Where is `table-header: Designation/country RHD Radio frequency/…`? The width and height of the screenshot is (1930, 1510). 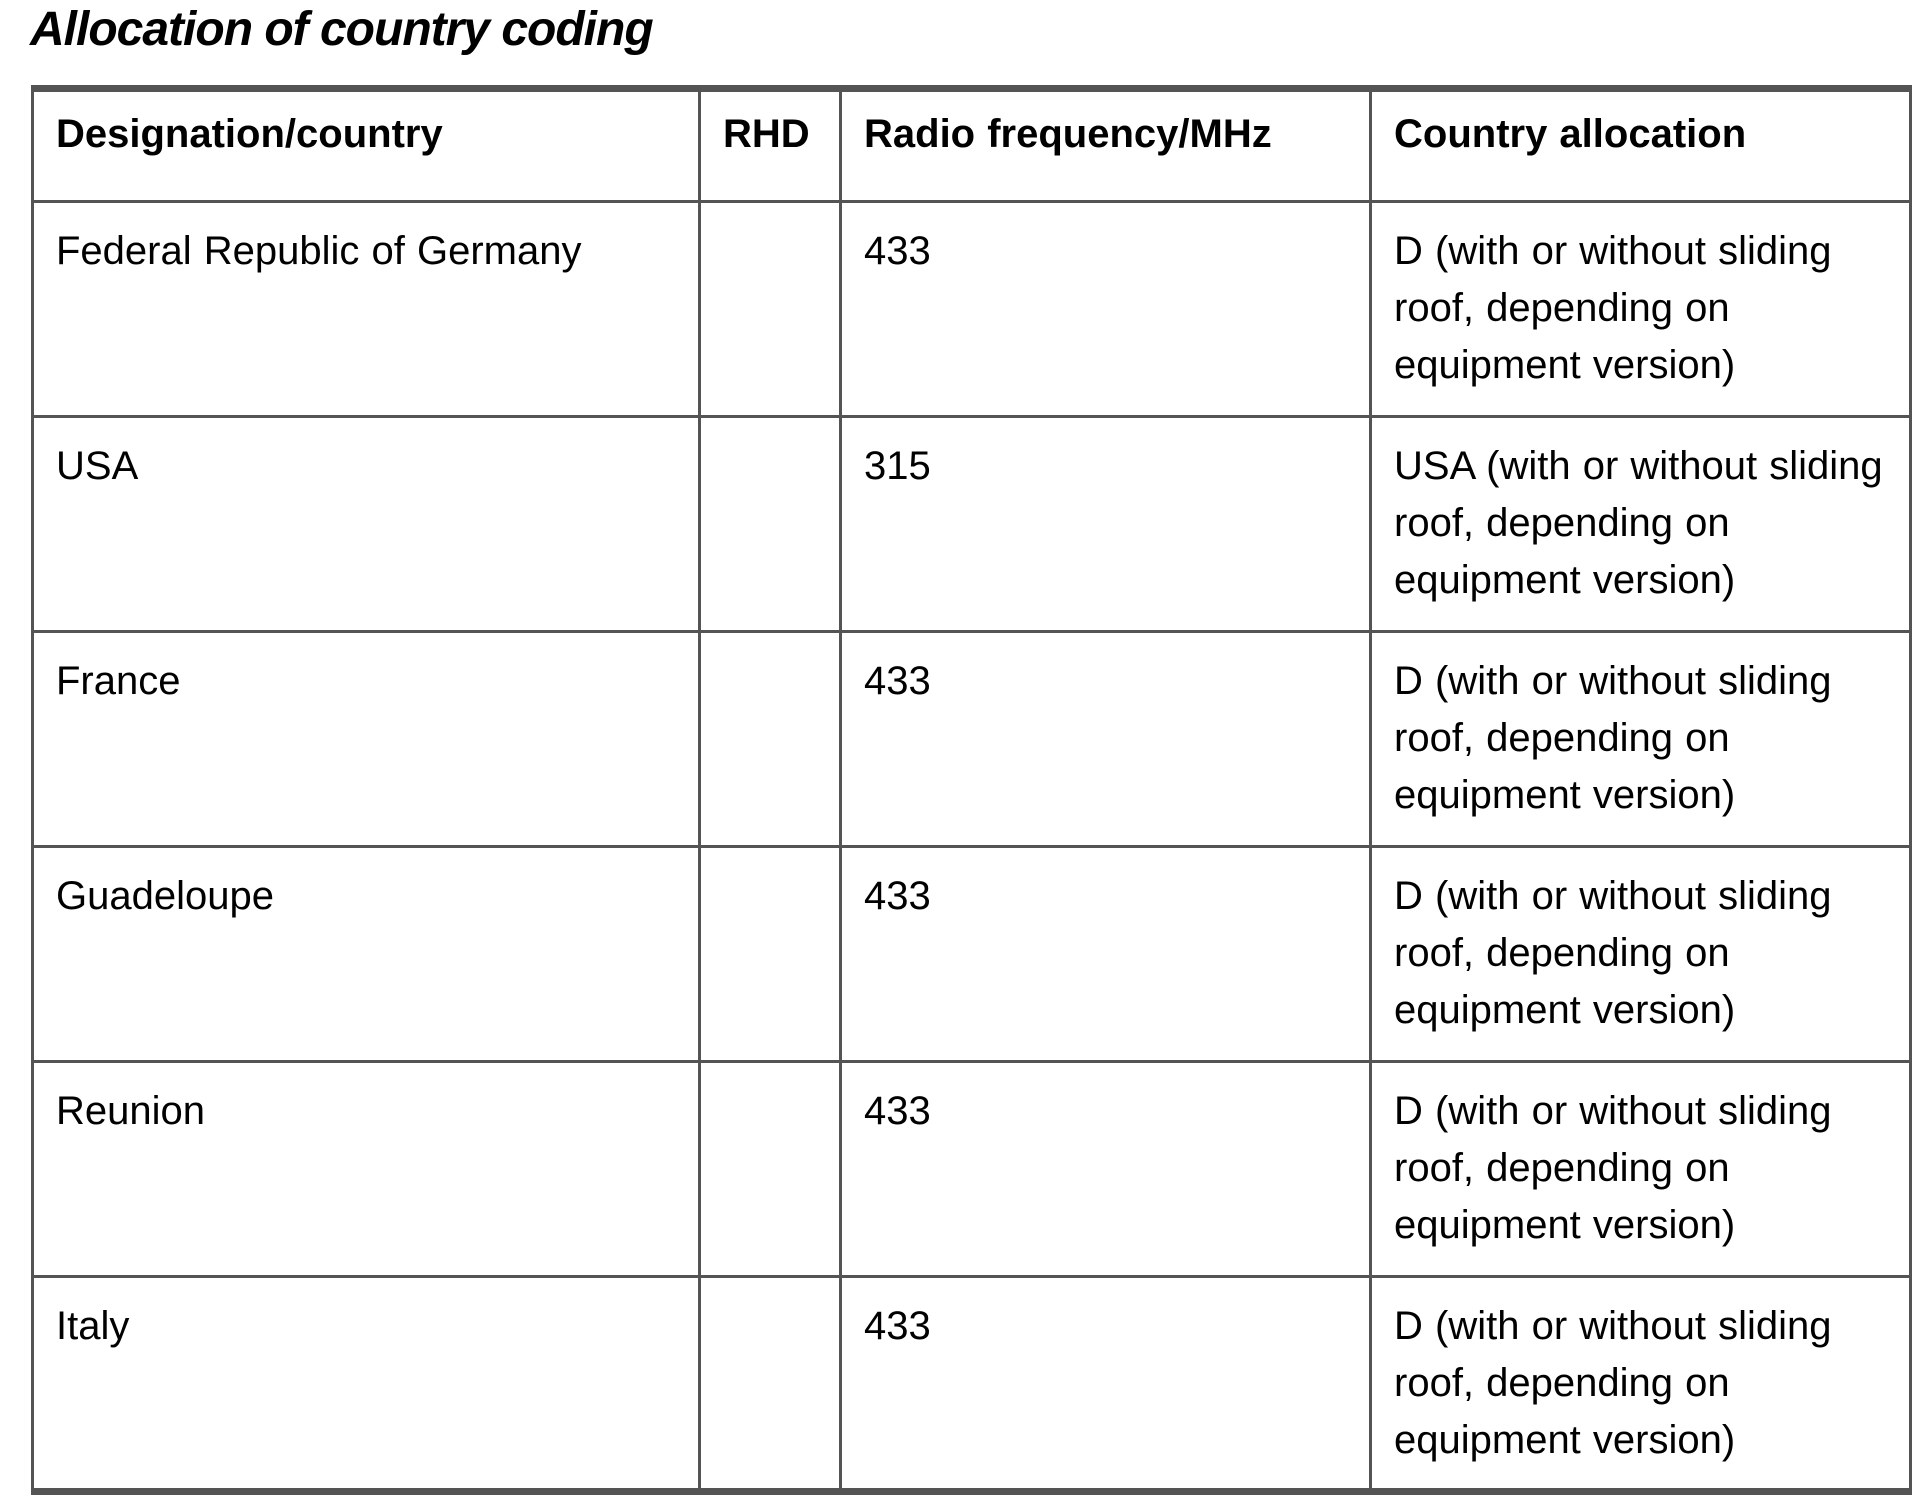 table-header: Designation/country RHD Radio frequency/… is located at coordinates (971, 145).